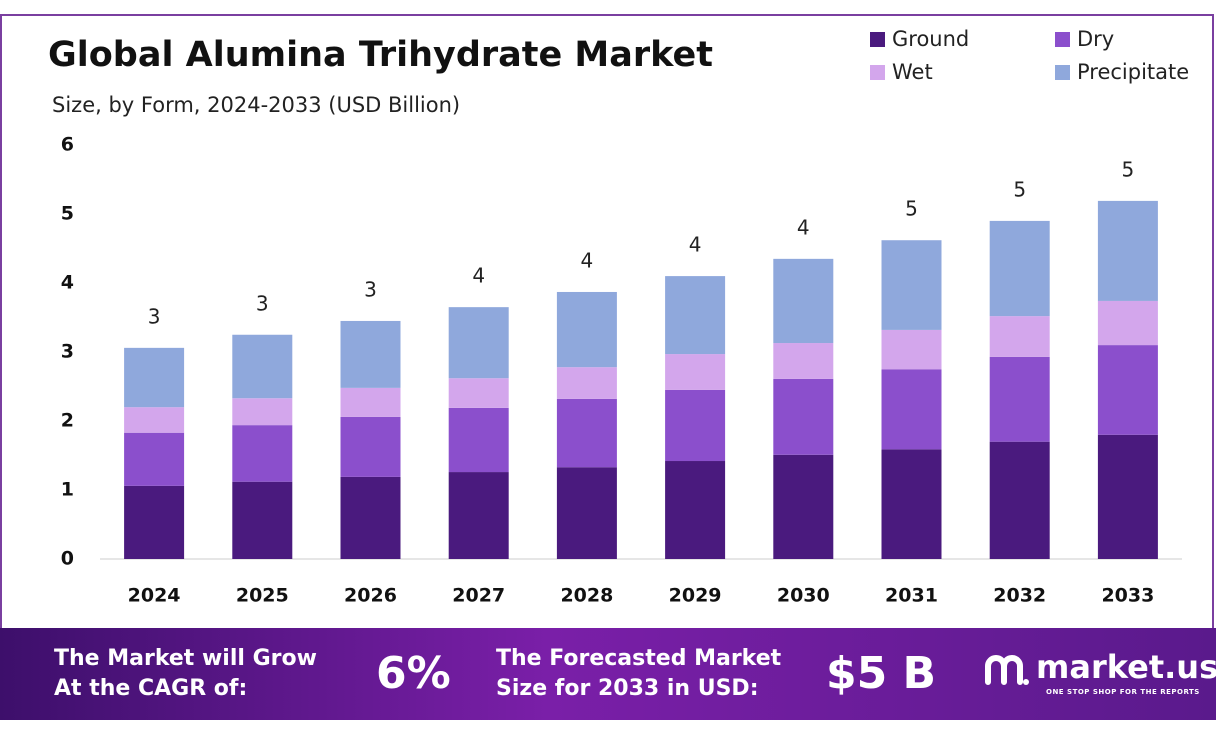  What do you see at coordinates (370, 596) in the screenshot?
I see `x-tick-label: 2026` at bounding box center [370, 596].